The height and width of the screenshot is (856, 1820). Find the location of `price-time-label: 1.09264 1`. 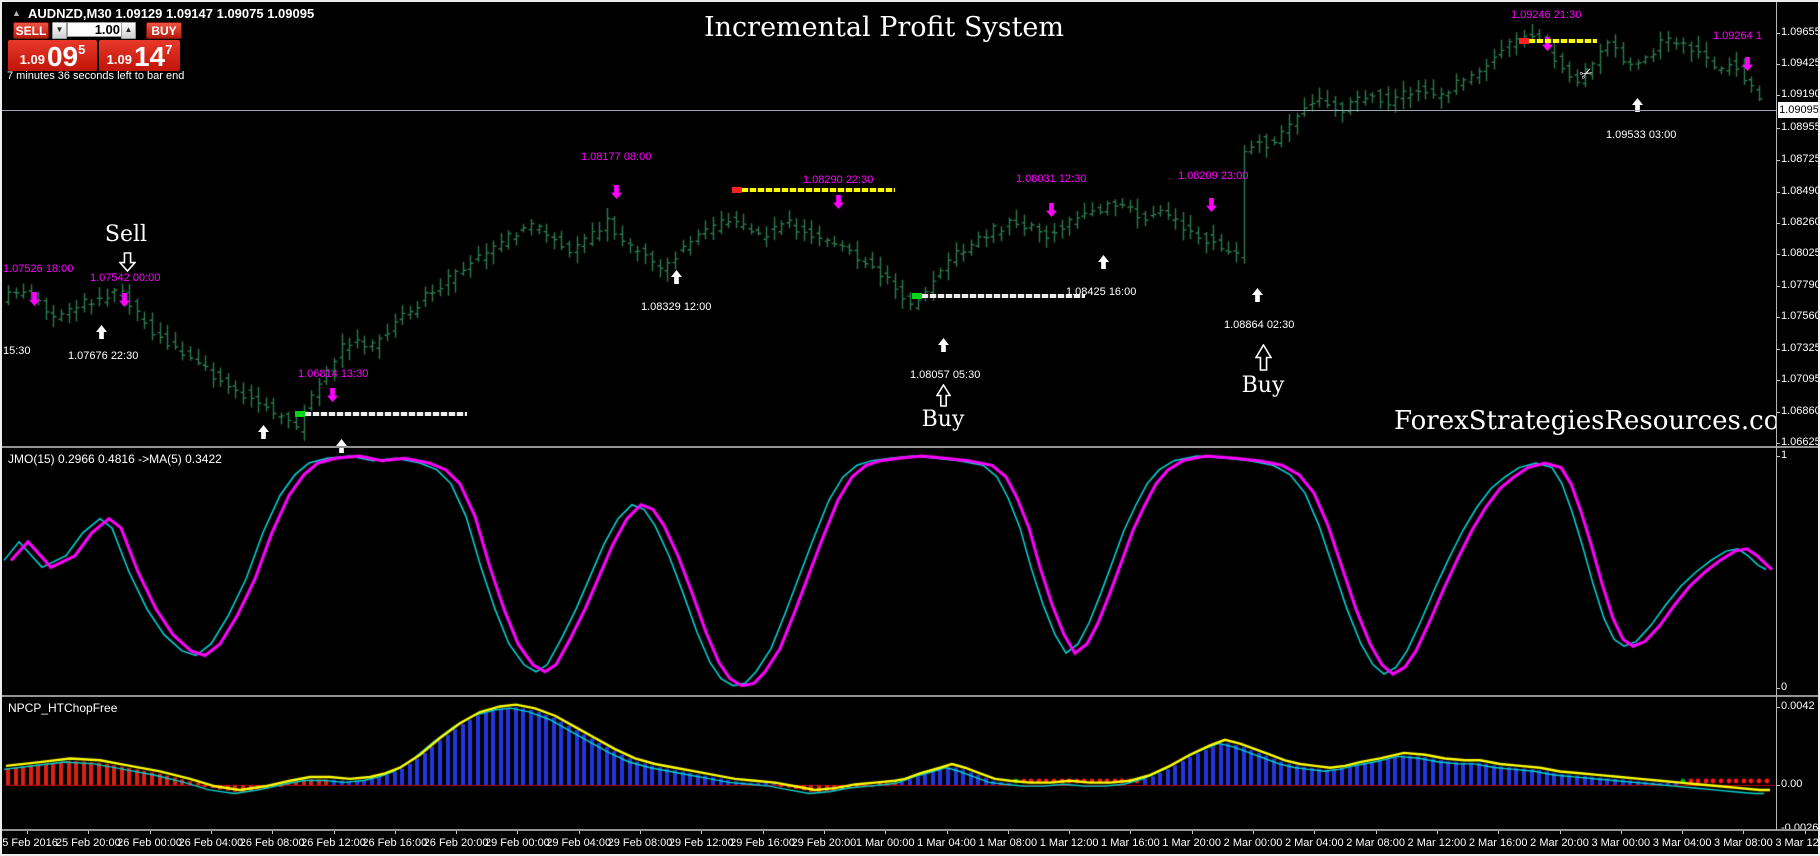

price-time-label: 1.09264 1 is located at coordinates (1737, 36).